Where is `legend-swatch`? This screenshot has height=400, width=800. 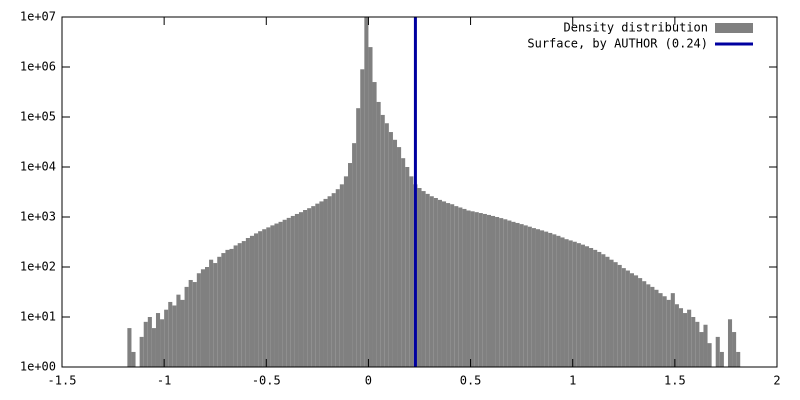 legend-swatch is located at coordinates (734, 28).